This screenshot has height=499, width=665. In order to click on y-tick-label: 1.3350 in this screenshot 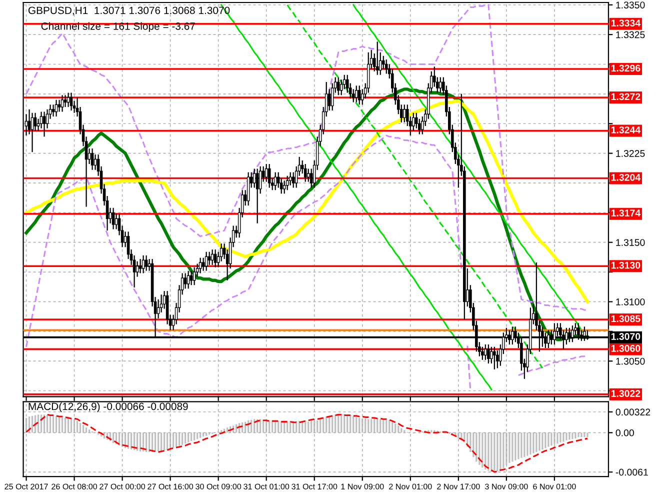, I will do `click(630, 5)`.